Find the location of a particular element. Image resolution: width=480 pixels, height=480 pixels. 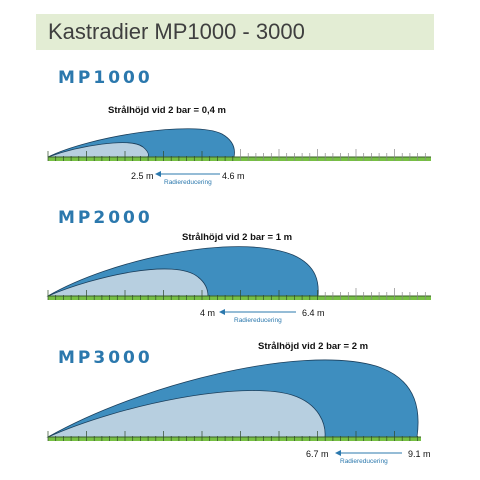

page-title: Kastradier MP1000 - 3000 is located at coordinates (176, 31).